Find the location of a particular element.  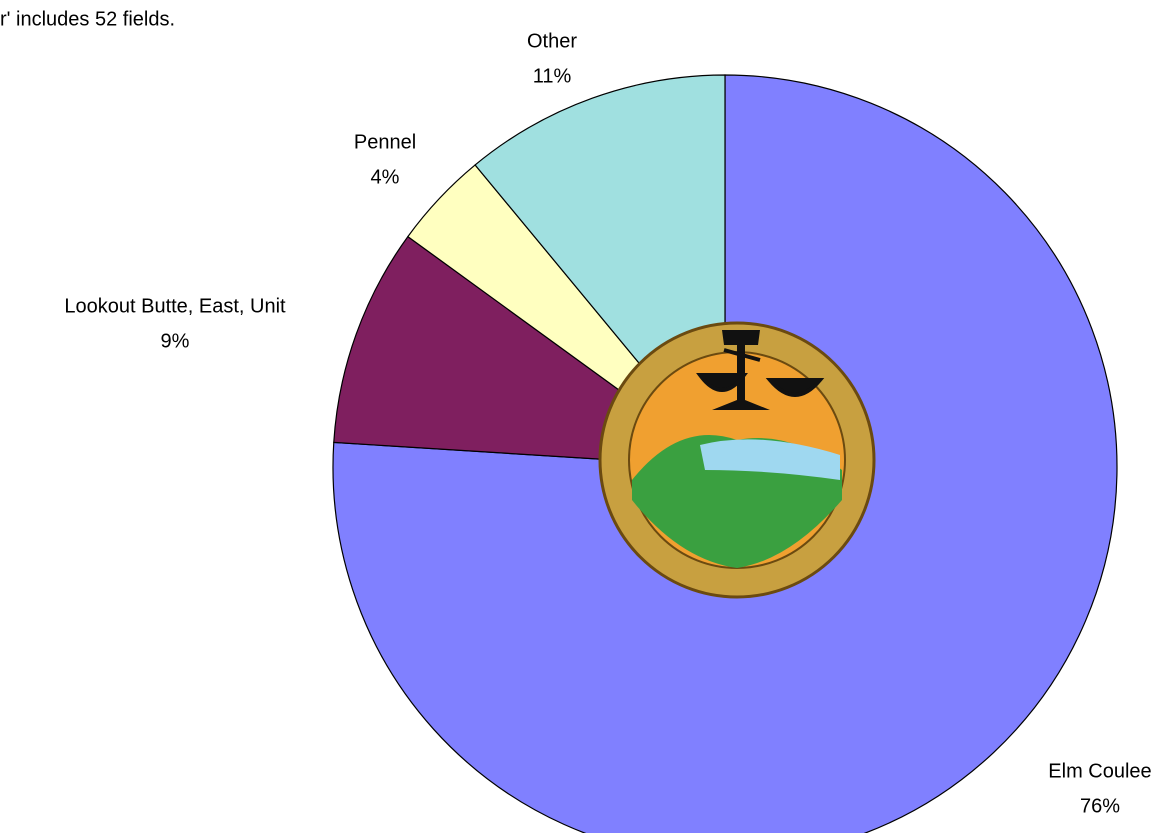

seal-emblem is located at coordinates (737, 460).